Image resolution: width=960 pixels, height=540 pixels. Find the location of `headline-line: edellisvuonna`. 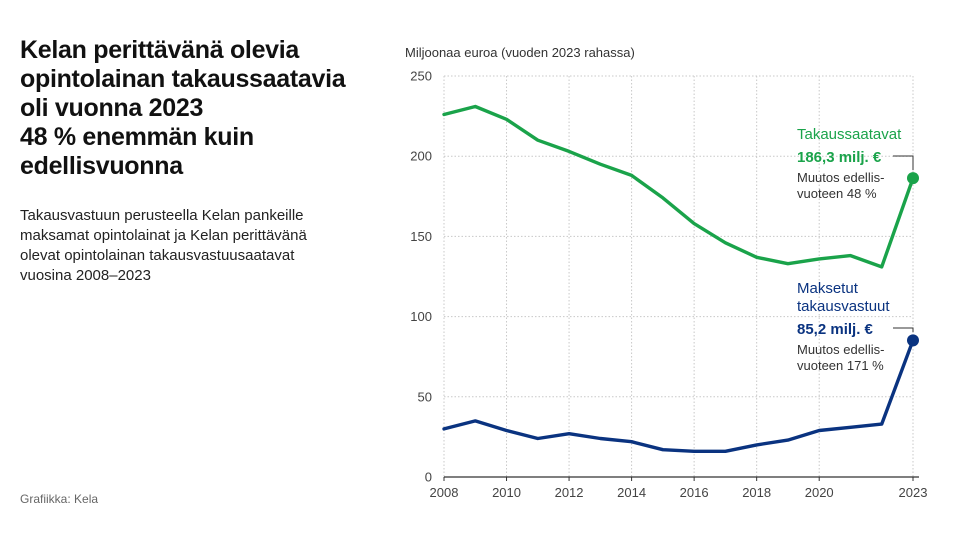

headline-line: edellisvuonna is located at coordinates (101, 166).